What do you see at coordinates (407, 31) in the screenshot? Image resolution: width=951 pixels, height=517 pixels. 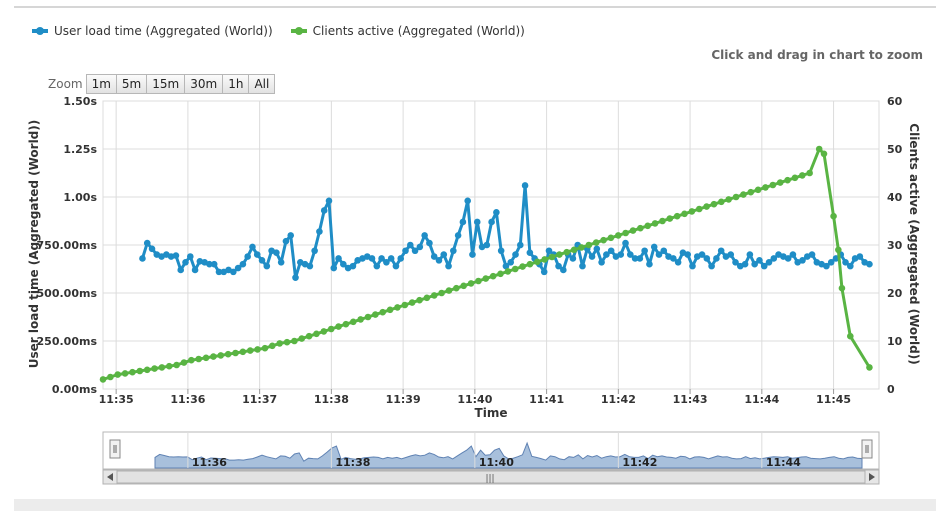 I see `legend-item-clients-active: Clients active (Aggregated (World))` at bounding box center [407, 31].